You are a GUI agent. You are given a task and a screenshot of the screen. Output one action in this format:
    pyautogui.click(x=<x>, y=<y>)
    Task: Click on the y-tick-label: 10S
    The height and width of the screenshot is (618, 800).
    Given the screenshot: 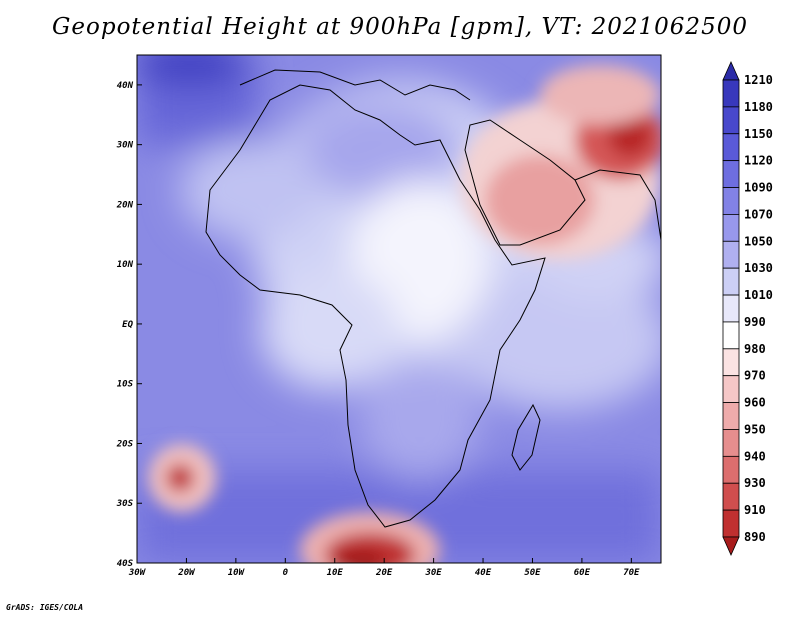 What is the action you would take?
    pyautogui.click(x=125, y=385)
    